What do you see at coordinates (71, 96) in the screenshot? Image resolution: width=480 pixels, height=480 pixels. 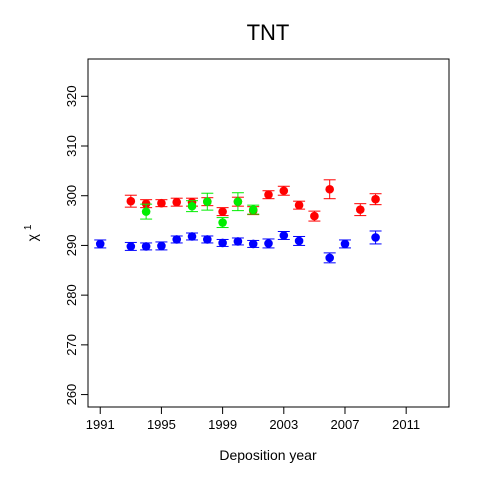 I see `y-tick-label: 320` at bounding box center [71, 96].